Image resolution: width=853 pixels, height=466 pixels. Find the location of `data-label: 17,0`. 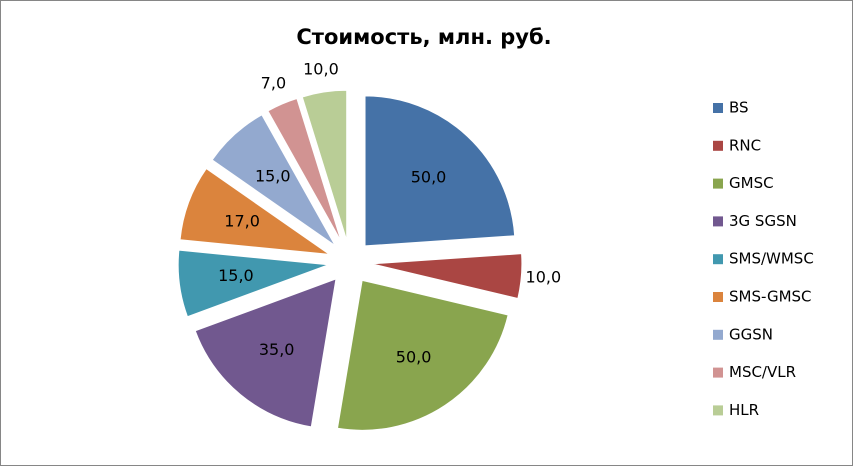

data-label: 17,0 is located at coordinates (242, 221).